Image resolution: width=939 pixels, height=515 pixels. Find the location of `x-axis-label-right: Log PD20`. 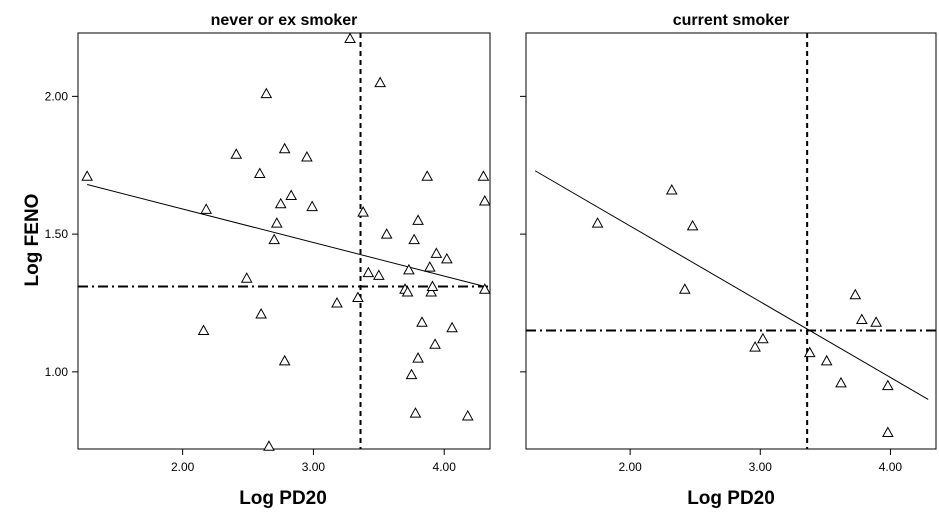

x-axis-label-right: Log PD20 is located at coordinates (731, 498).